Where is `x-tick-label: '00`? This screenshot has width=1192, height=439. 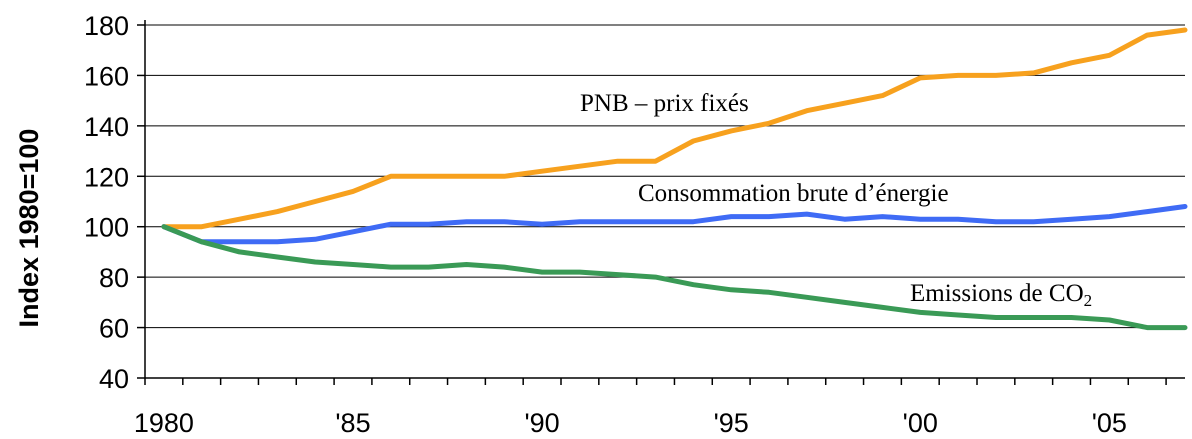 x-tick-label: '00 is located at coordinates (920, 423).